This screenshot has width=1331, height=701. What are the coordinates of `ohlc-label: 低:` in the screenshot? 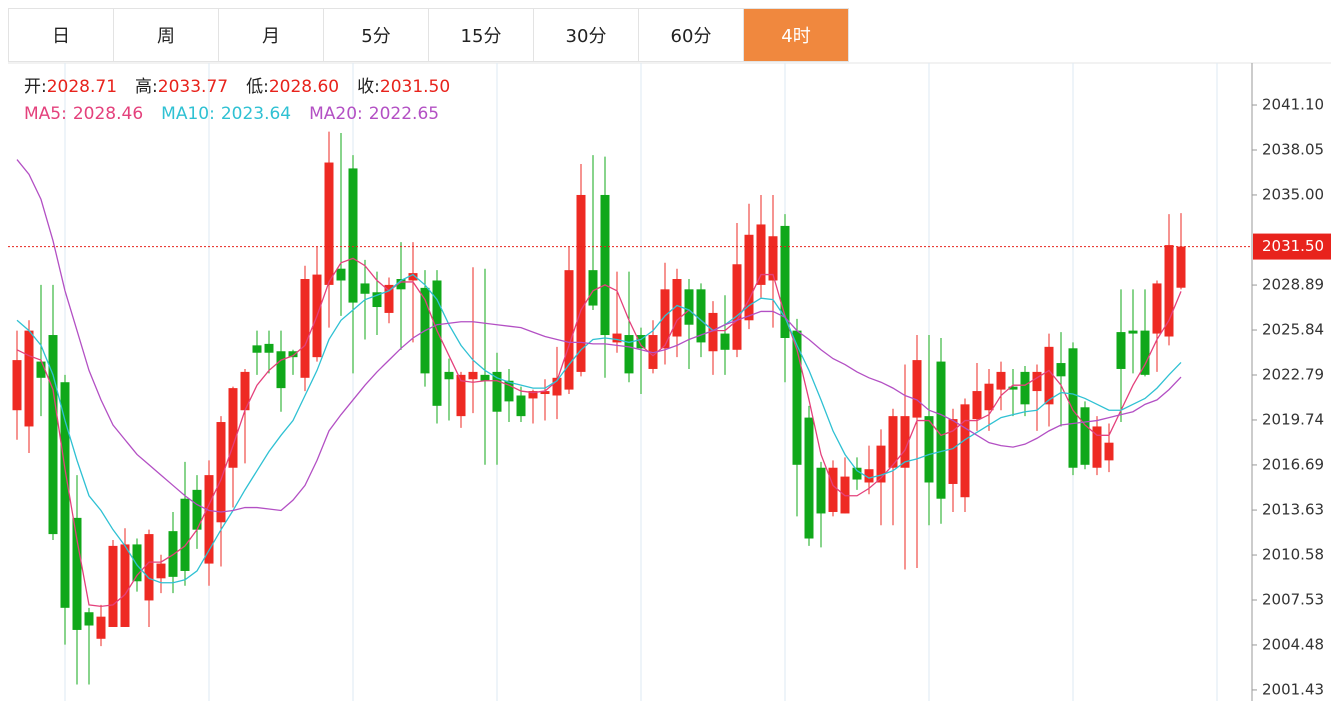 It's located at (257, 87).